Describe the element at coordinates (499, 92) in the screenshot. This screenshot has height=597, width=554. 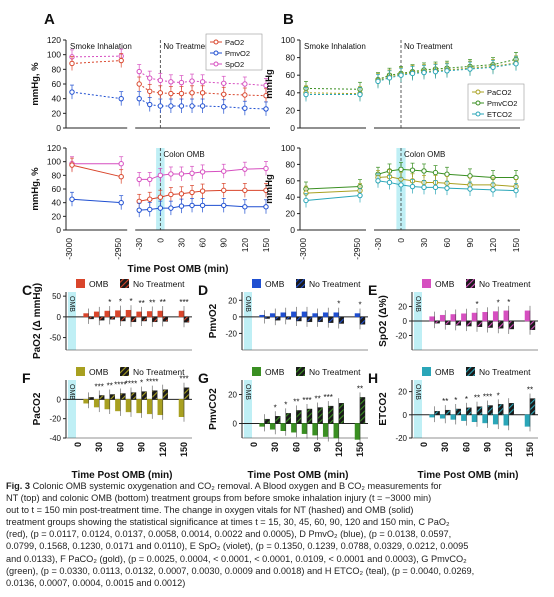
I see `legend-label: PaCO2` at that location.